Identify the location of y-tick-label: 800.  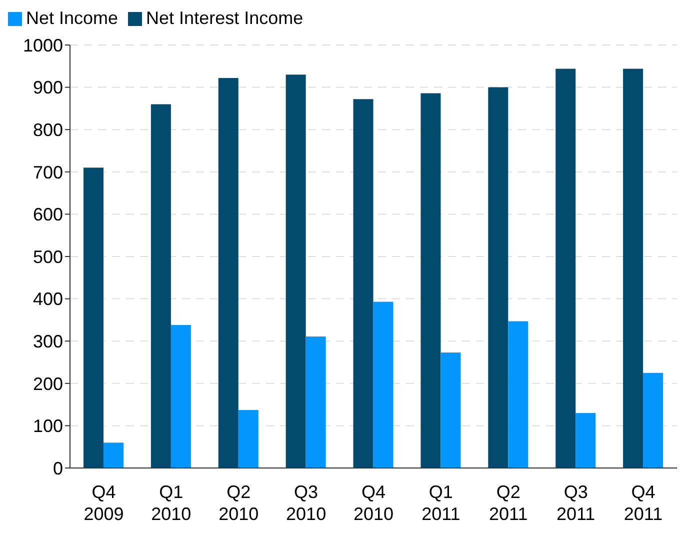
(47, 130).